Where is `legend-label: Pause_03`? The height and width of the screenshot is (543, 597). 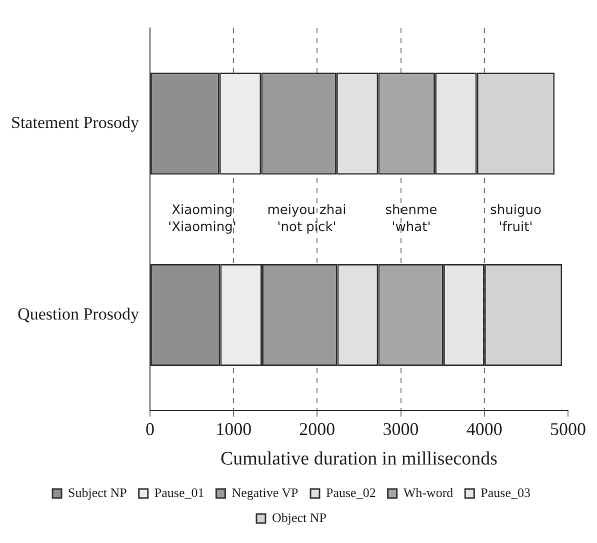 legend-label: Pause_03 is located at coordinates (505, 492).